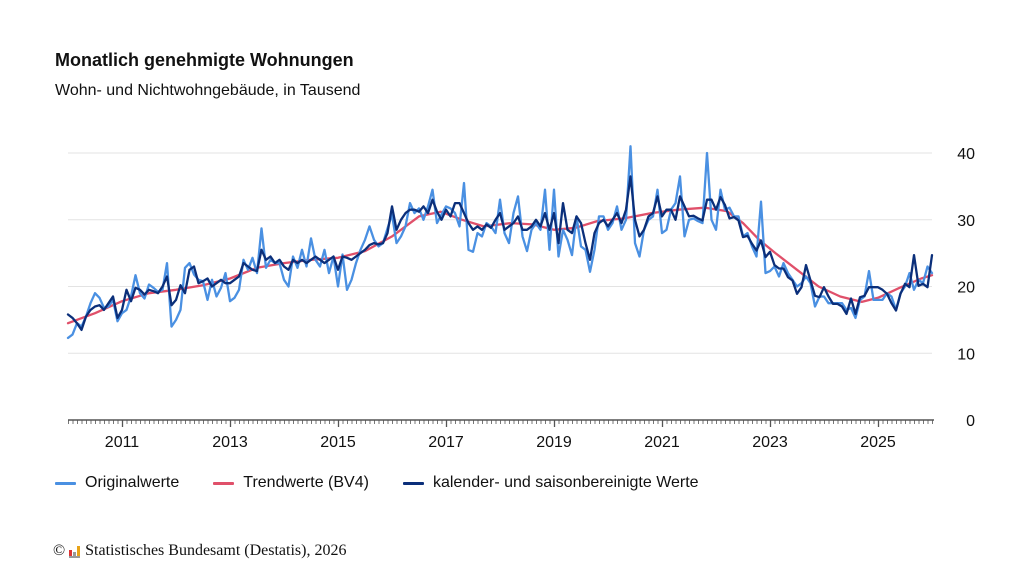 The height and width of the screenshot is (579, 1030). I want to click on legend-swatch-trend, so click(224, 483).